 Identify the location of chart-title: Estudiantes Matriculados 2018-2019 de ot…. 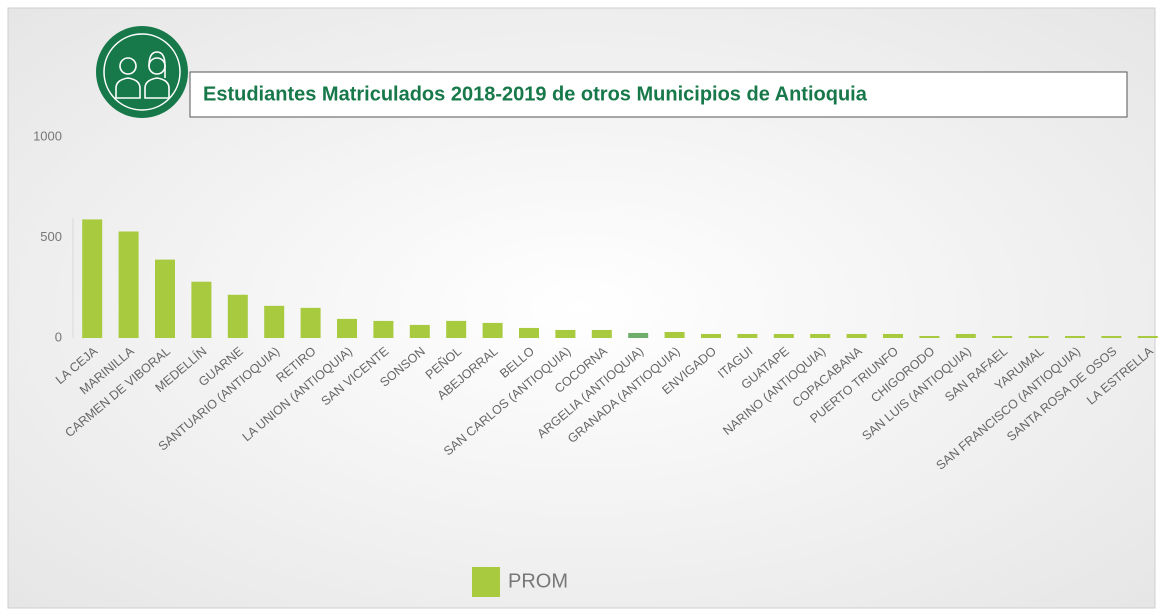
(535, 94).